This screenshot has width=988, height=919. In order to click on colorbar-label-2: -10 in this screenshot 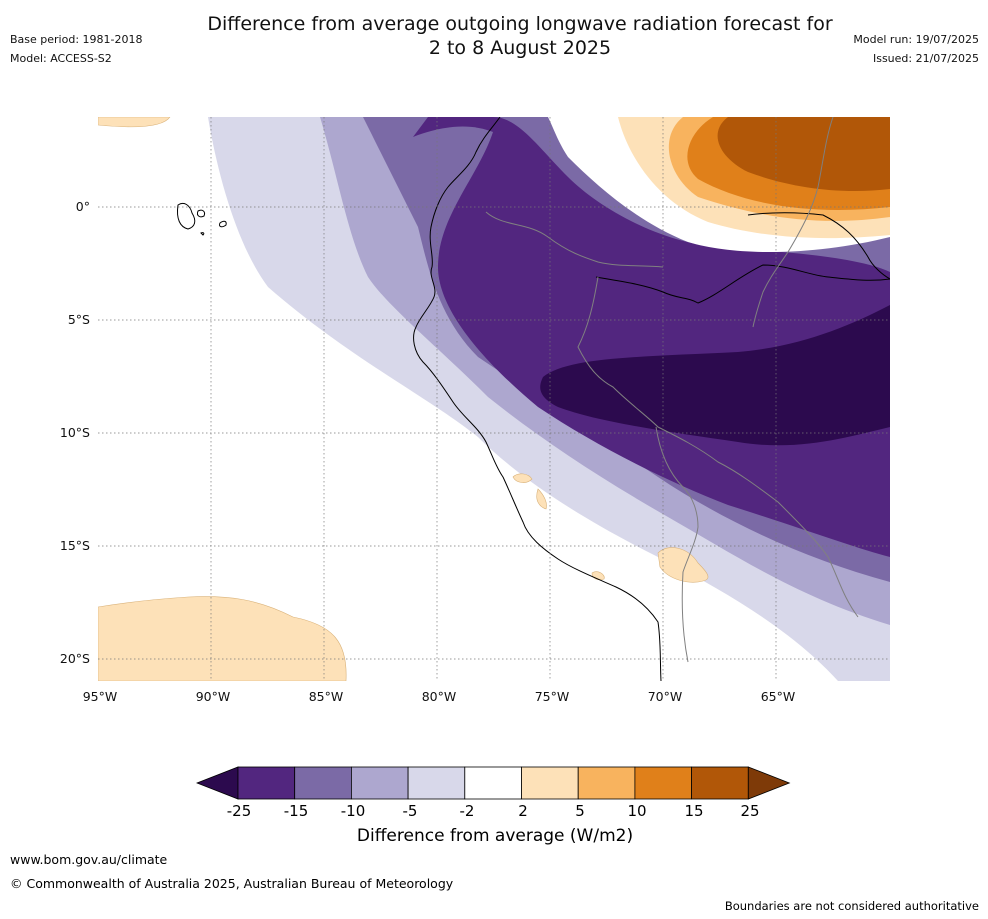, I will do `click(353, 811)`.